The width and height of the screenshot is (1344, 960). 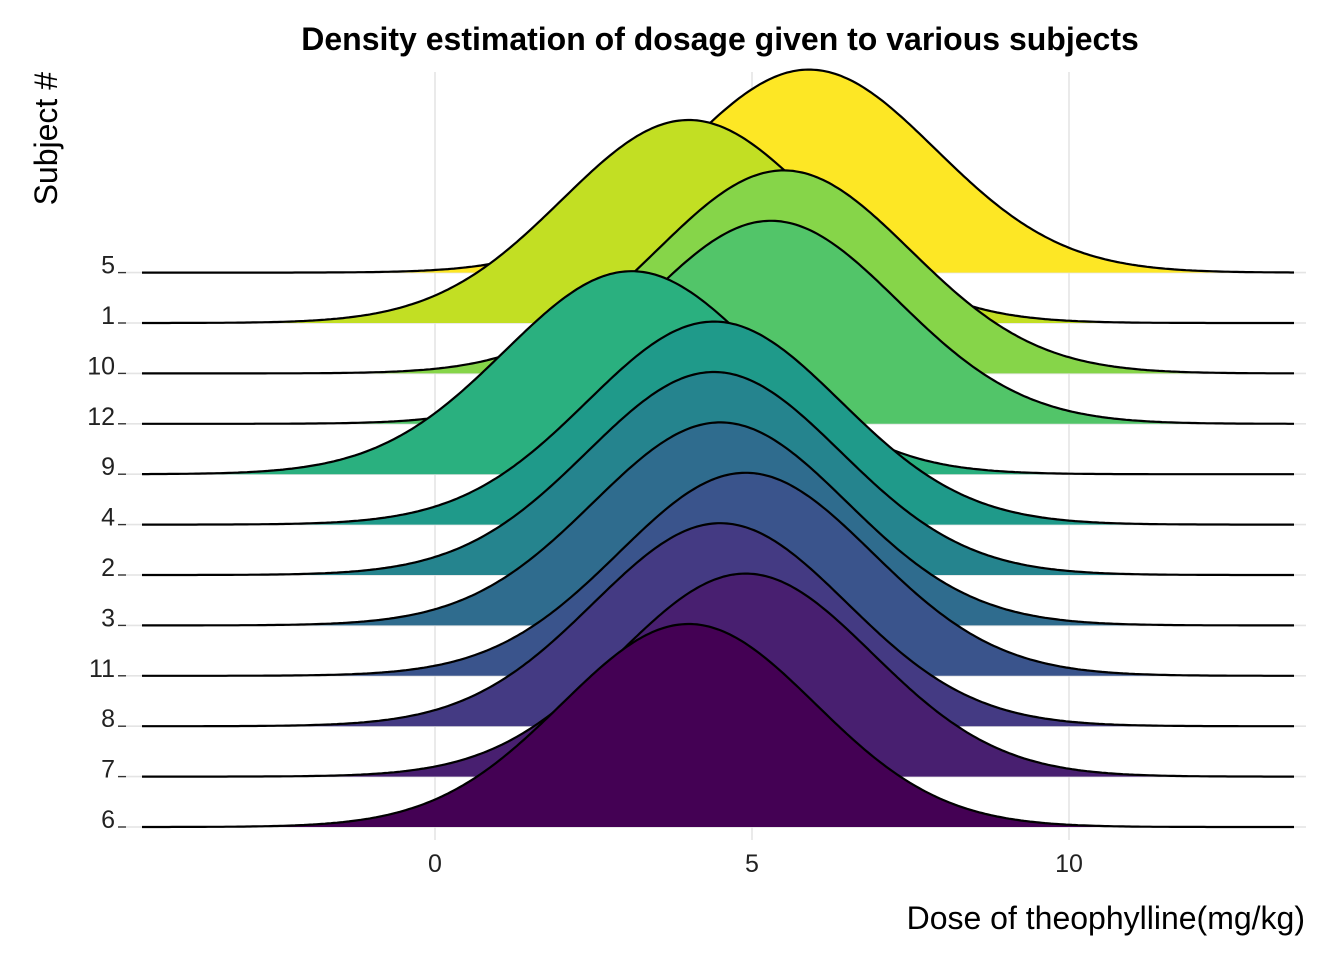 I want to click on x-tick-label: 10, so click(x=1069, y=864).